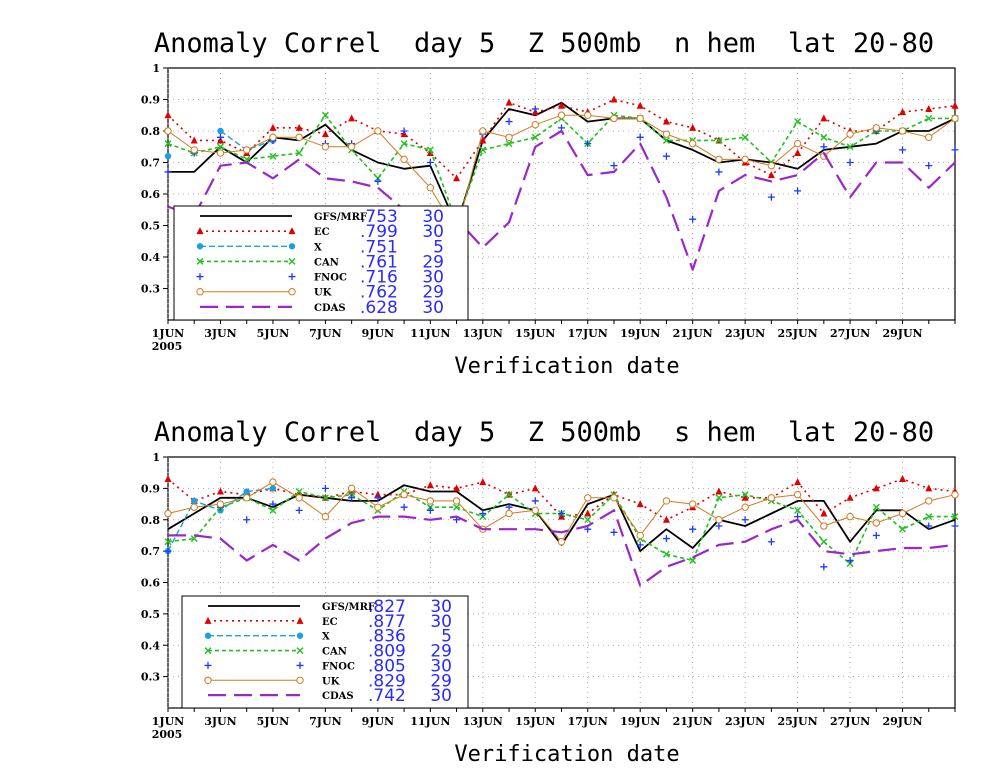 This screenshot has width=1000, height=777. Describe the element at coordinates (378, 333) in the screenshot. I see `x-tick-label: 9JUN` at that location.